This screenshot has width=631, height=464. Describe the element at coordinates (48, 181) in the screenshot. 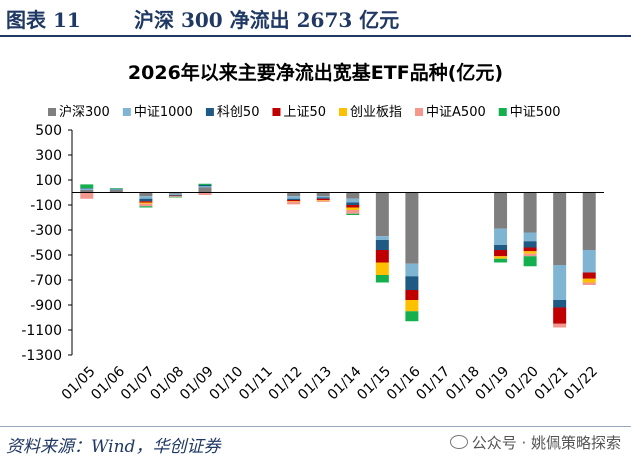

I see `y-tick-label: 100` at that location.